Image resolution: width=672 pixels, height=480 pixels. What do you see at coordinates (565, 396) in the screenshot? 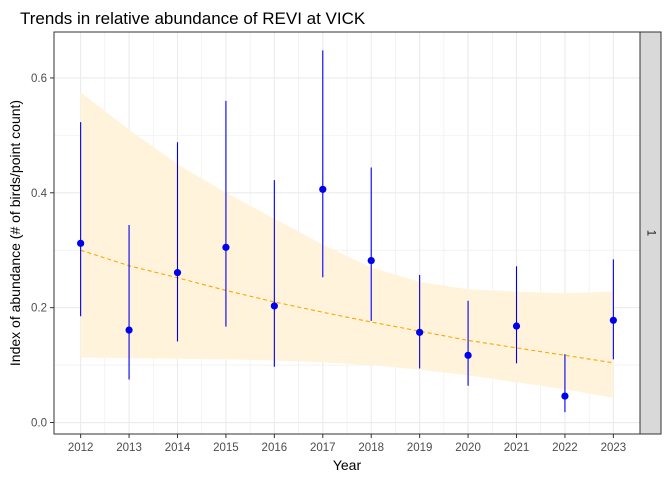
I see `data-point-2022` at bounding box center [565, 396].